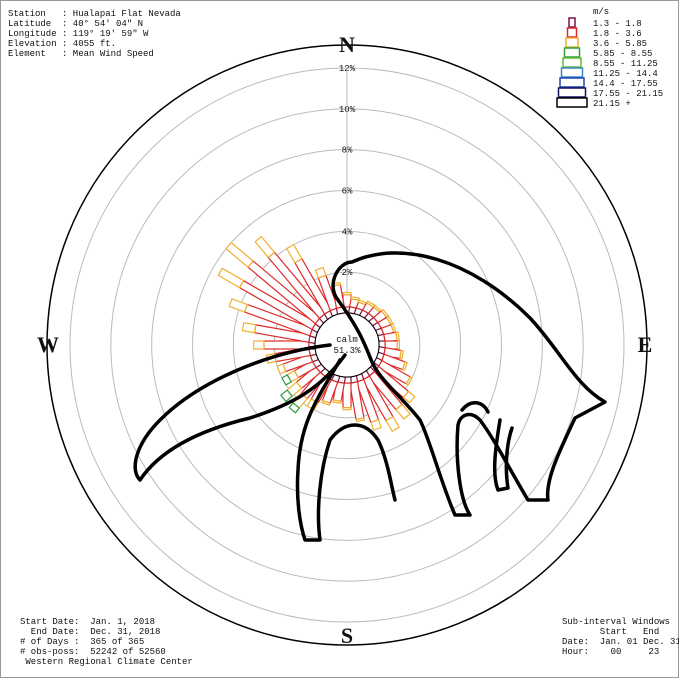 The height and width of the screenshot is (678, 679). I want to click on compass-label: N, so click(347, 44).